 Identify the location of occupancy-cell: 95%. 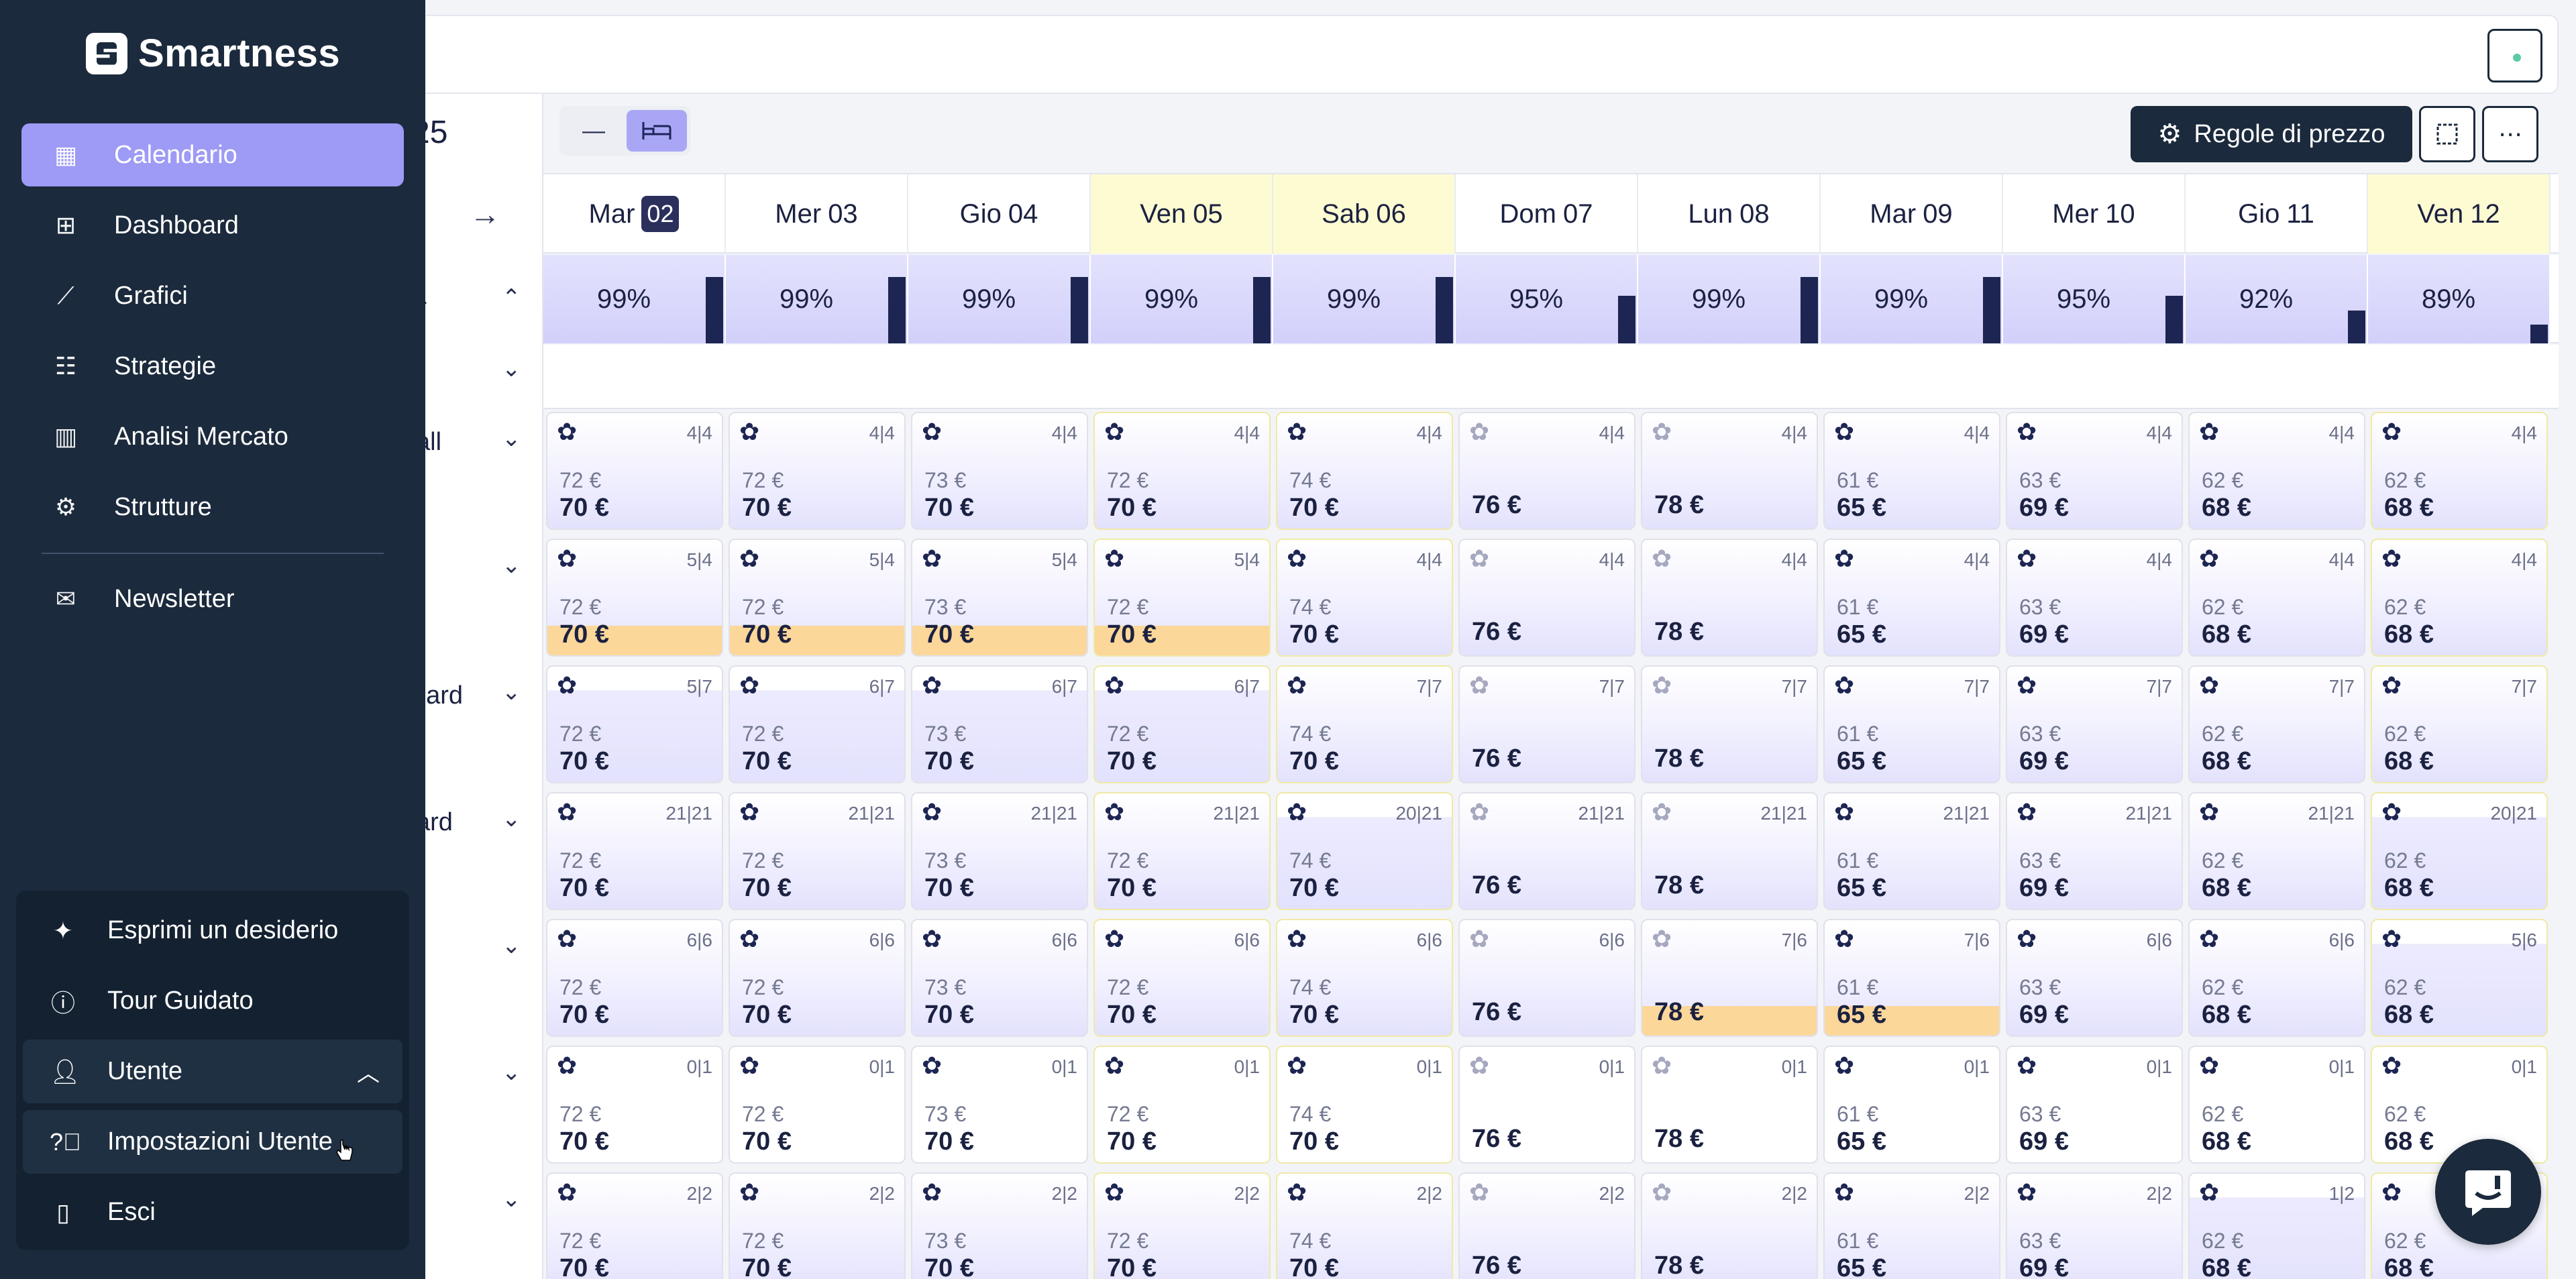
(2094, 299).